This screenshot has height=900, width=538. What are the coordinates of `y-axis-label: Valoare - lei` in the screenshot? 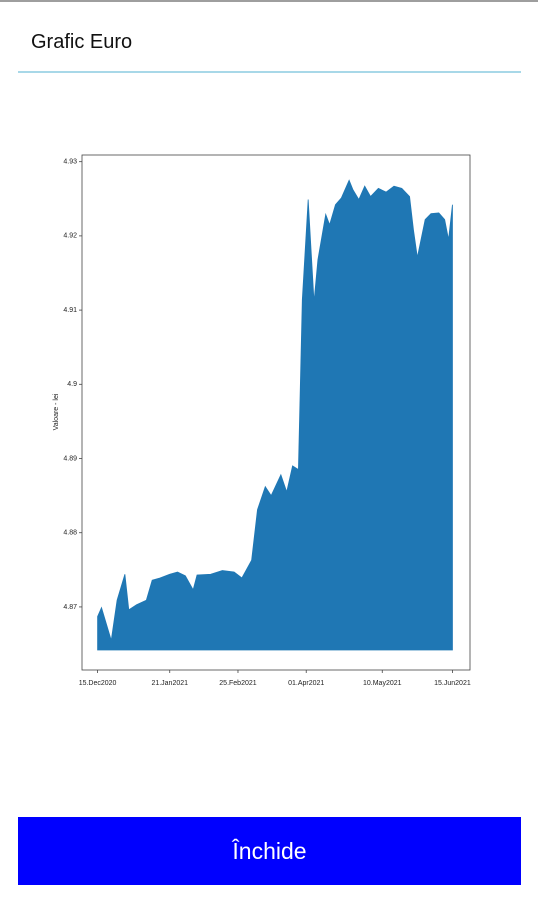 It's located at (56, 411).